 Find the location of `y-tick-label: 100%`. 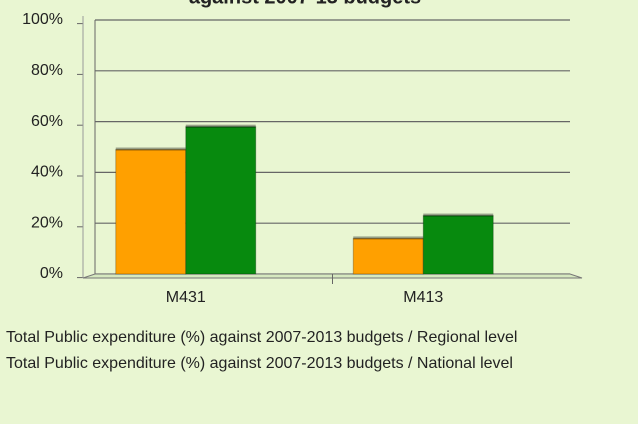

y-tick-label: 100% is located at coordinates (42, 19).